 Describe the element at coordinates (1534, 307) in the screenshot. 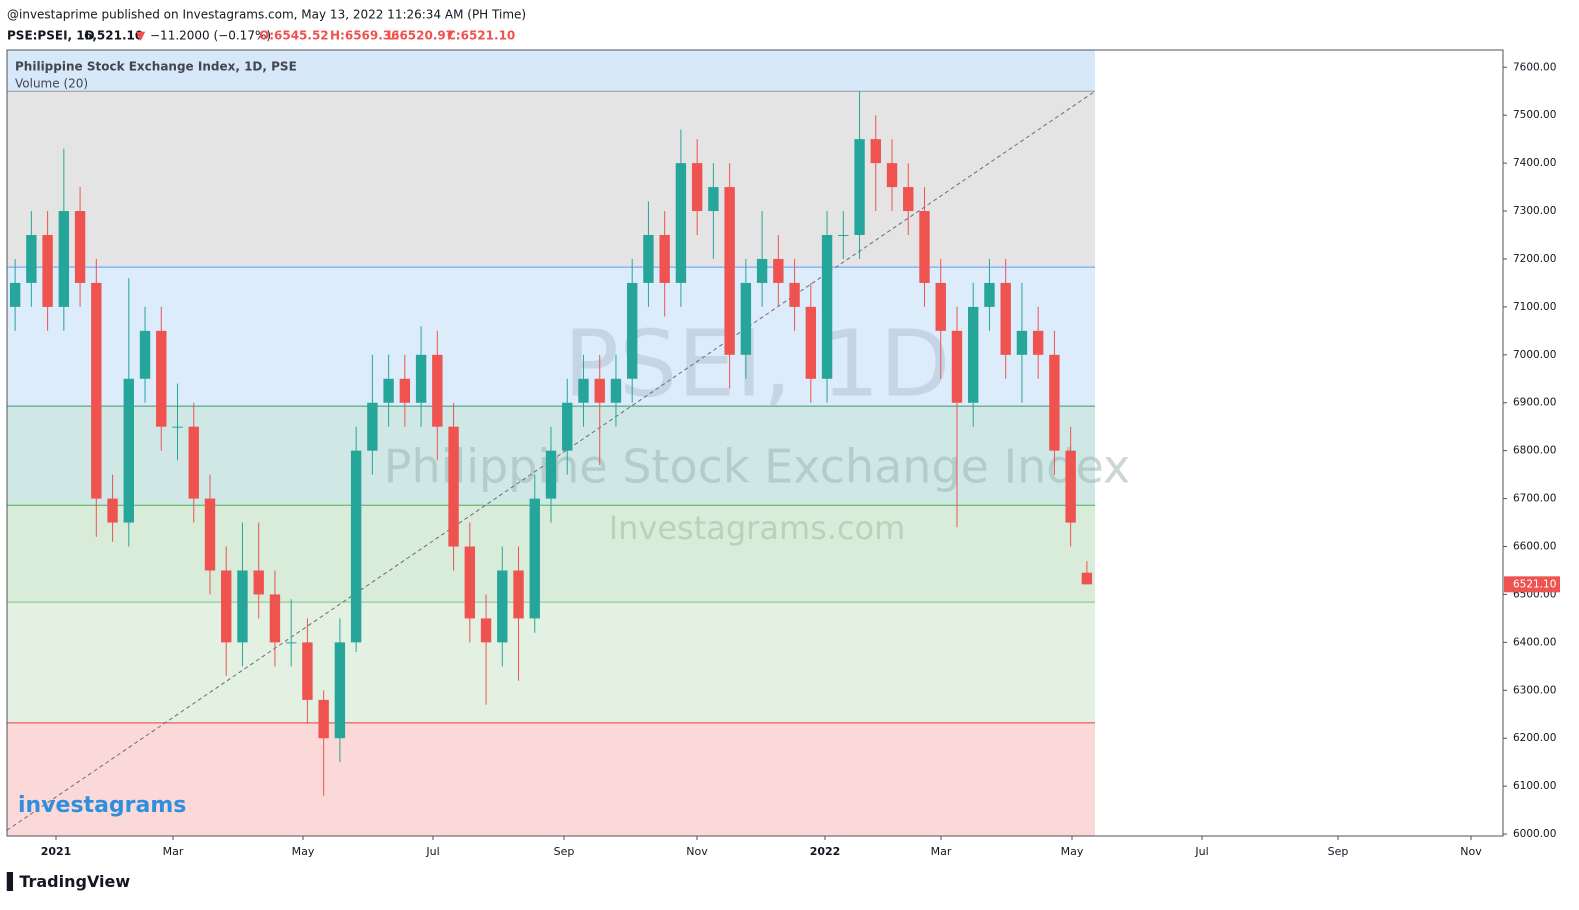

I see `y-tick-label: 7100.00` at that location.